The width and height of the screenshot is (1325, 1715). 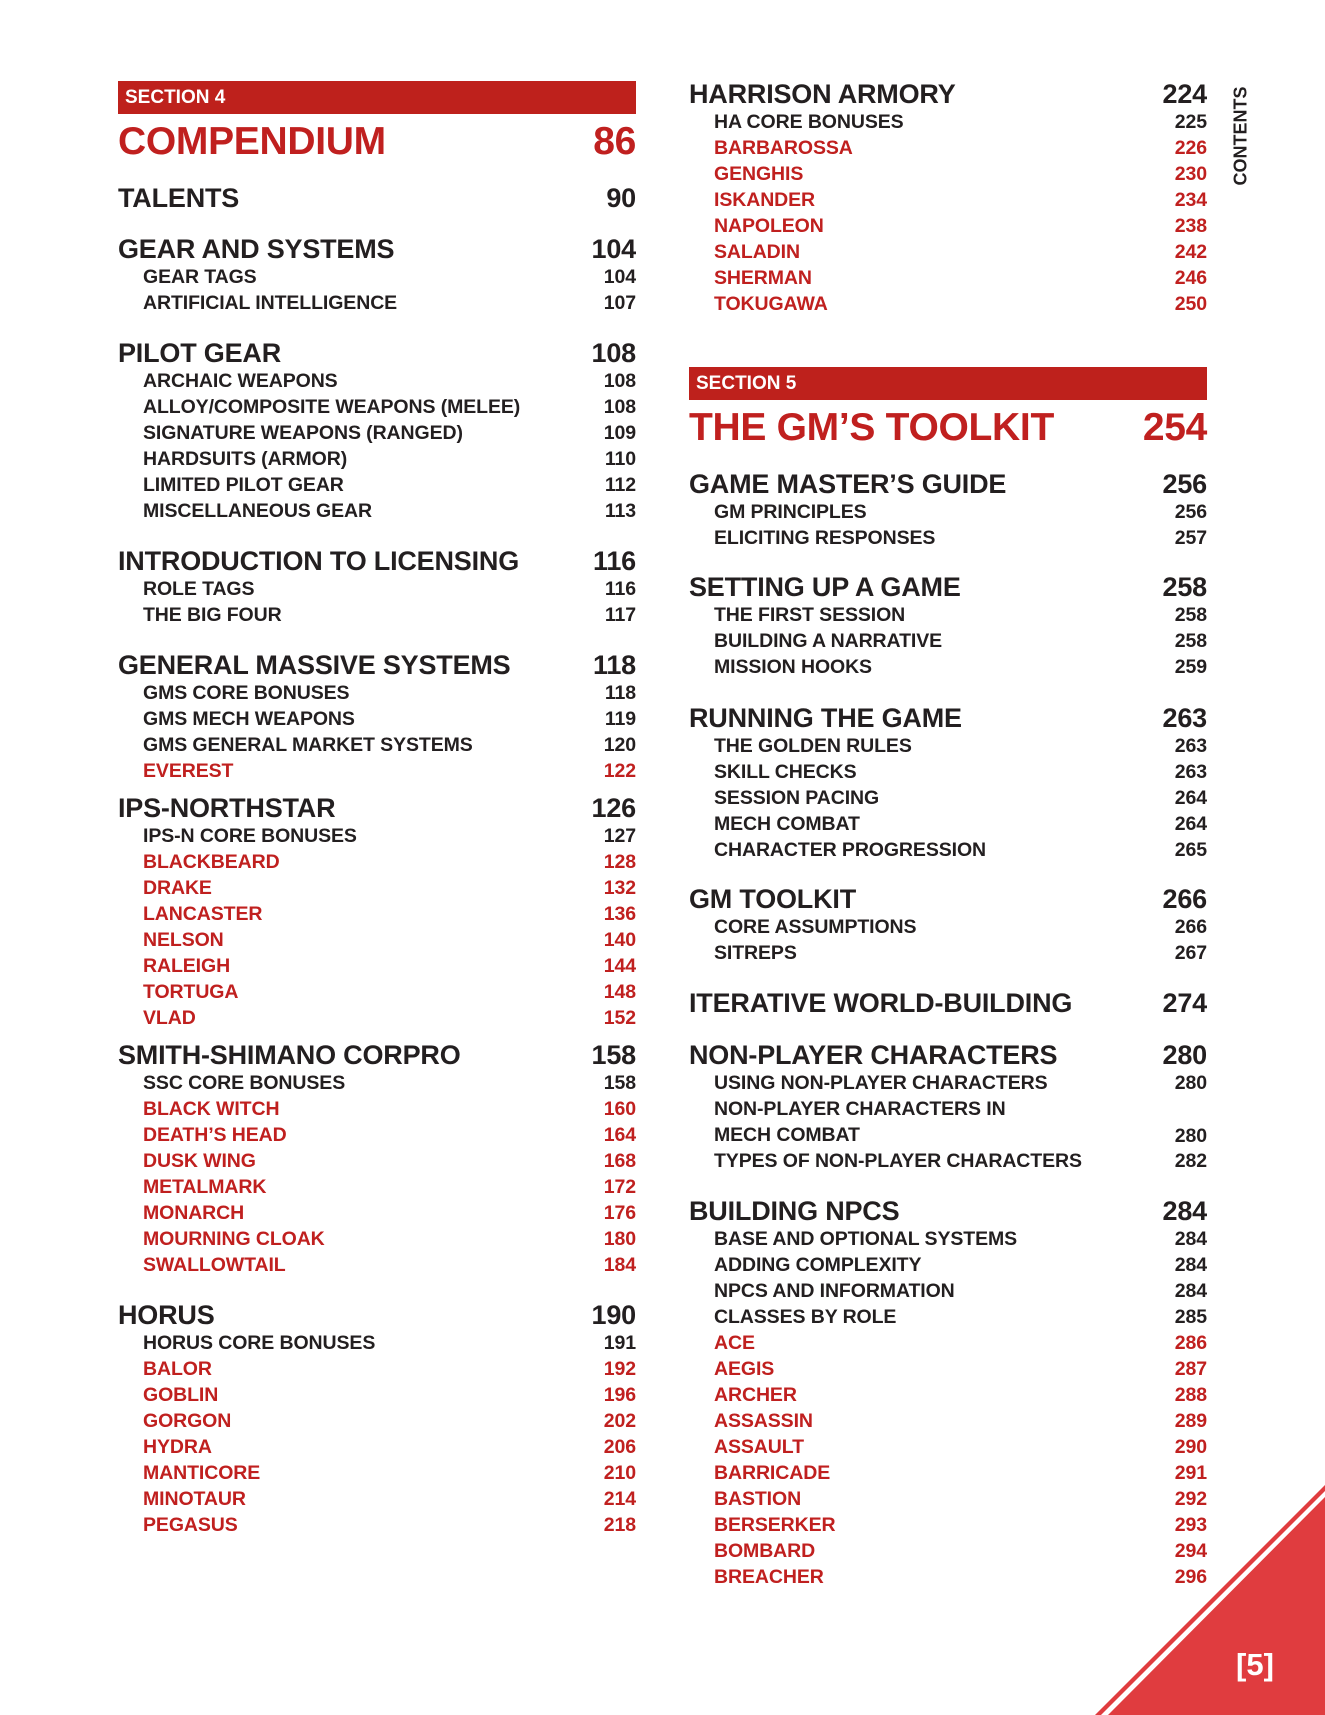 I want to click on entry-label: BREACHER, so click(x=769, y=1576).